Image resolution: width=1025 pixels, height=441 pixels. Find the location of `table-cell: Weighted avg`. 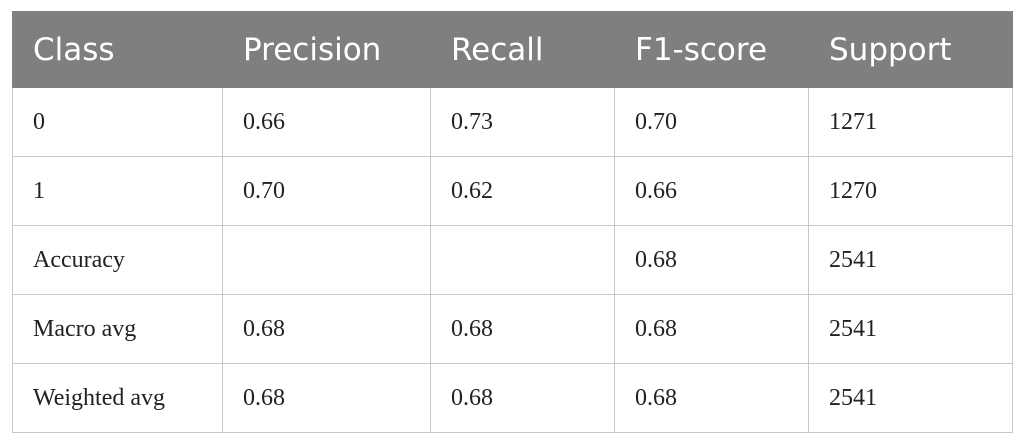

table-cell: Weighted avg is located at coordinates (117, 398).